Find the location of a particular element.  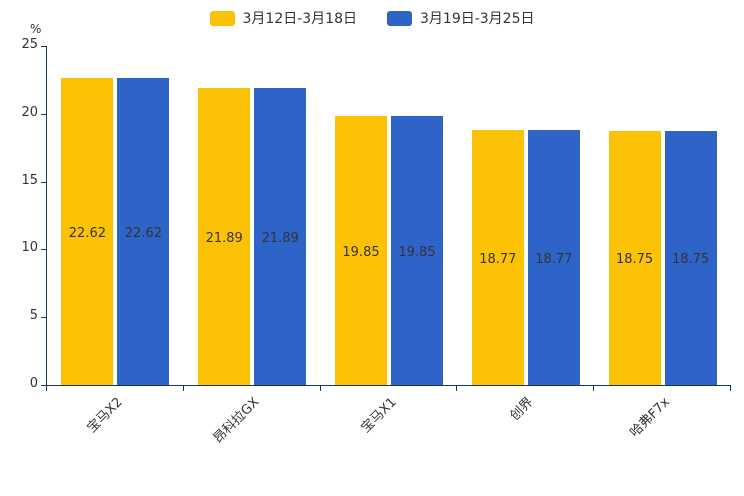

y-tick-label: 15 is located at coordinates (29, 180).